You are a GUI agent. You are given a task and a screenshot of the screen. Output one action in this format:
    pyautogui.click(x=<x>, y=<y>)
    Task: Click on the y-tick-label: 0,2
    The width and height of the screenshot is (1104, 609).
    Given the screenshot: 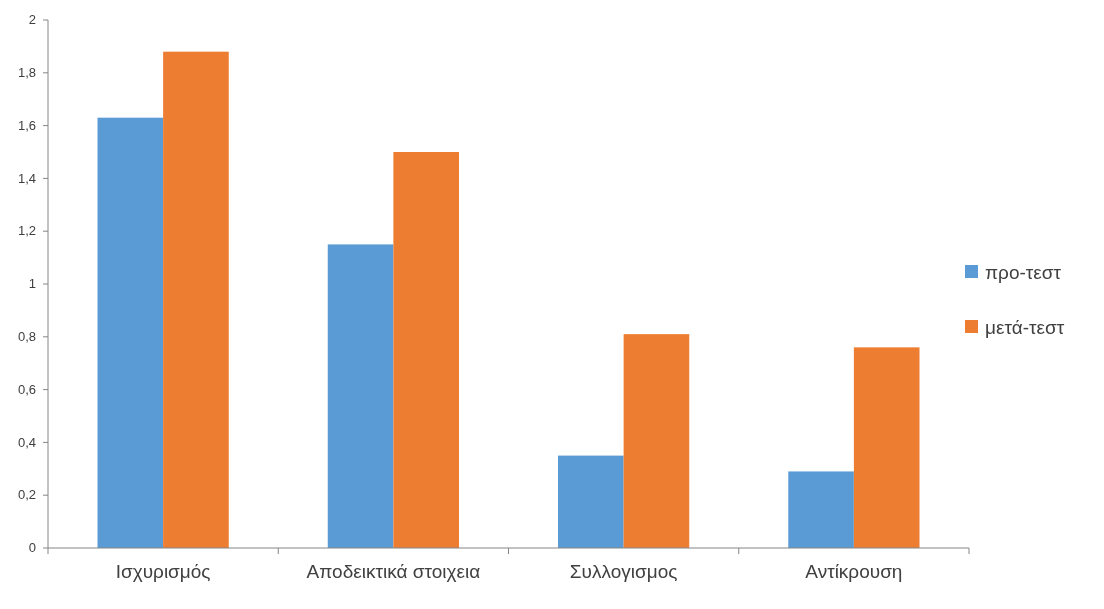 What is the action you would take?
    pyautogui.click(x=26, y=495)
    